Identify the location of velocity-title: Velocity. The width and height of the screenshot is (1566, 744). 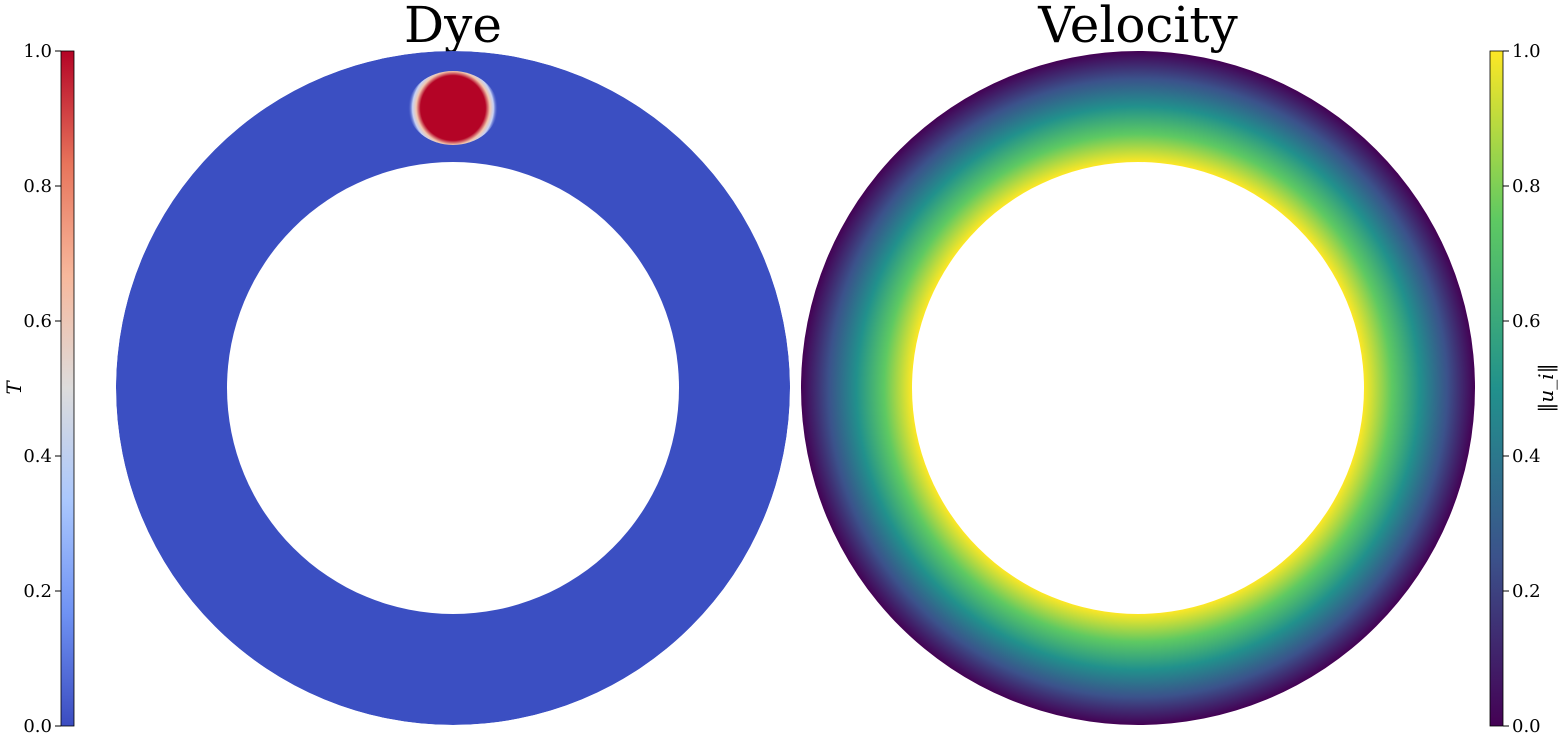
(1137, 27).